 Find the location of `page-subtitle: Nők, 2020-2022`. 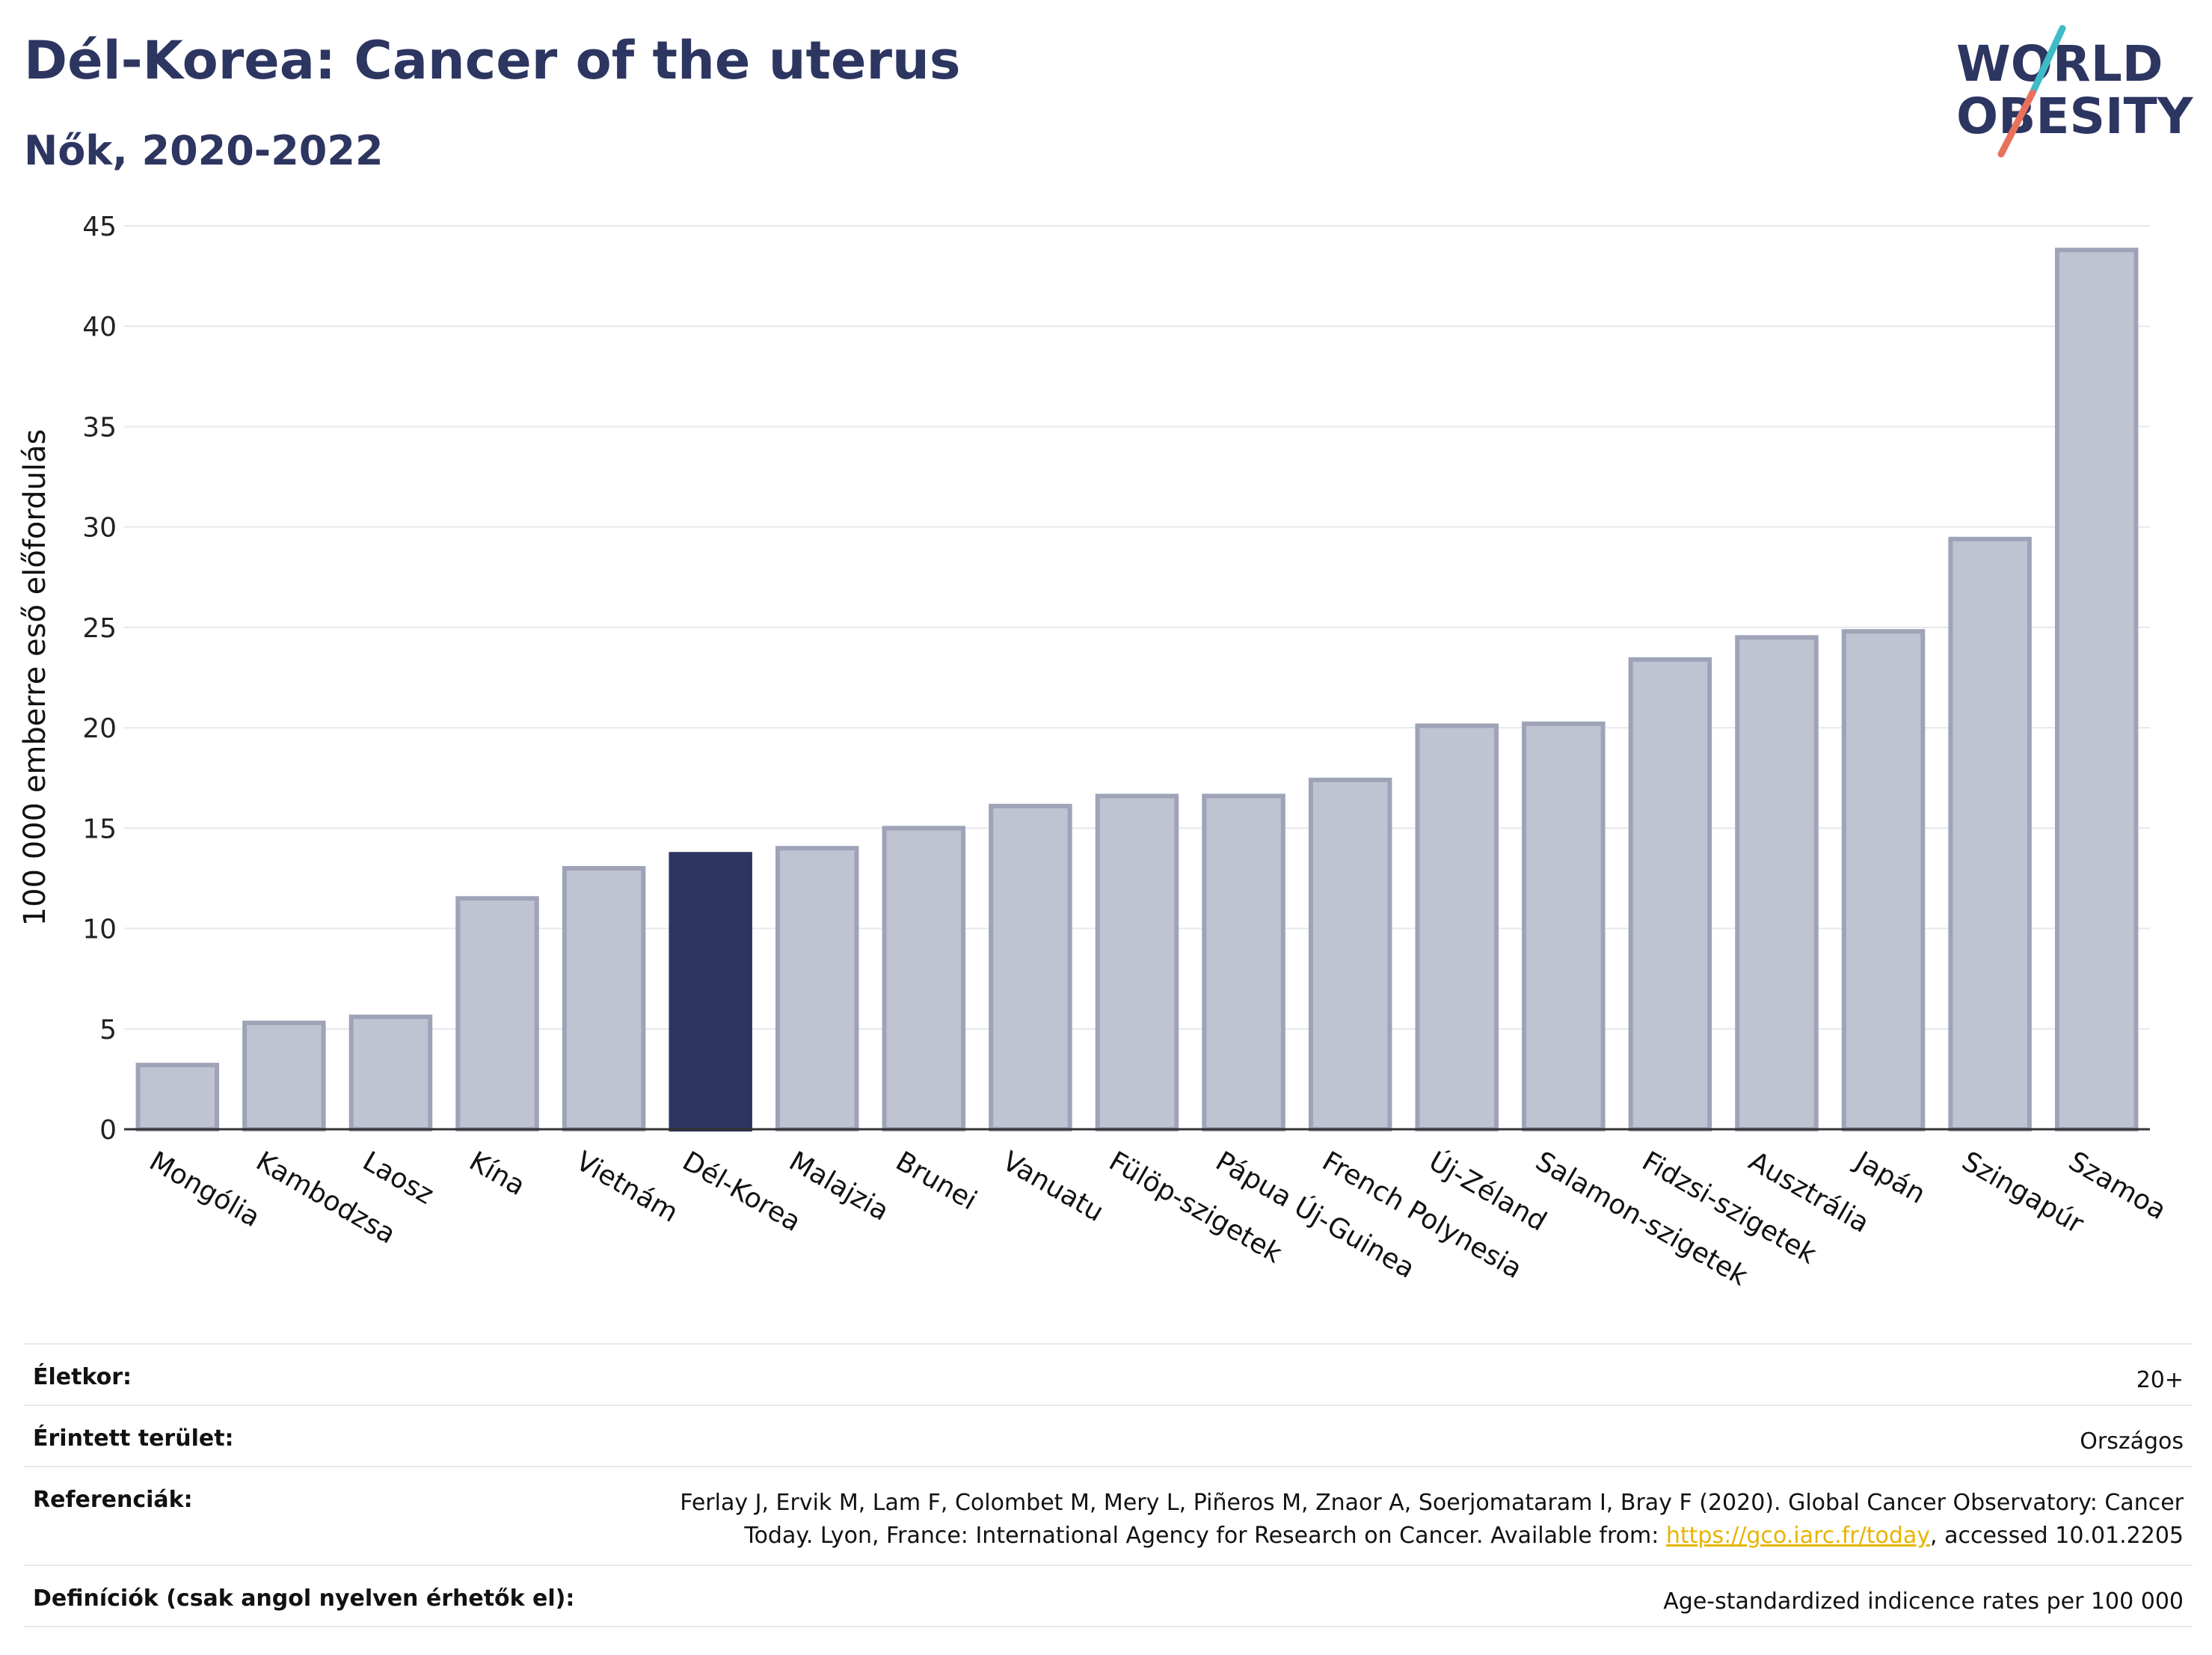

page-subtitle: Nők, 2020-2022 is located at coordinates (204, 150).